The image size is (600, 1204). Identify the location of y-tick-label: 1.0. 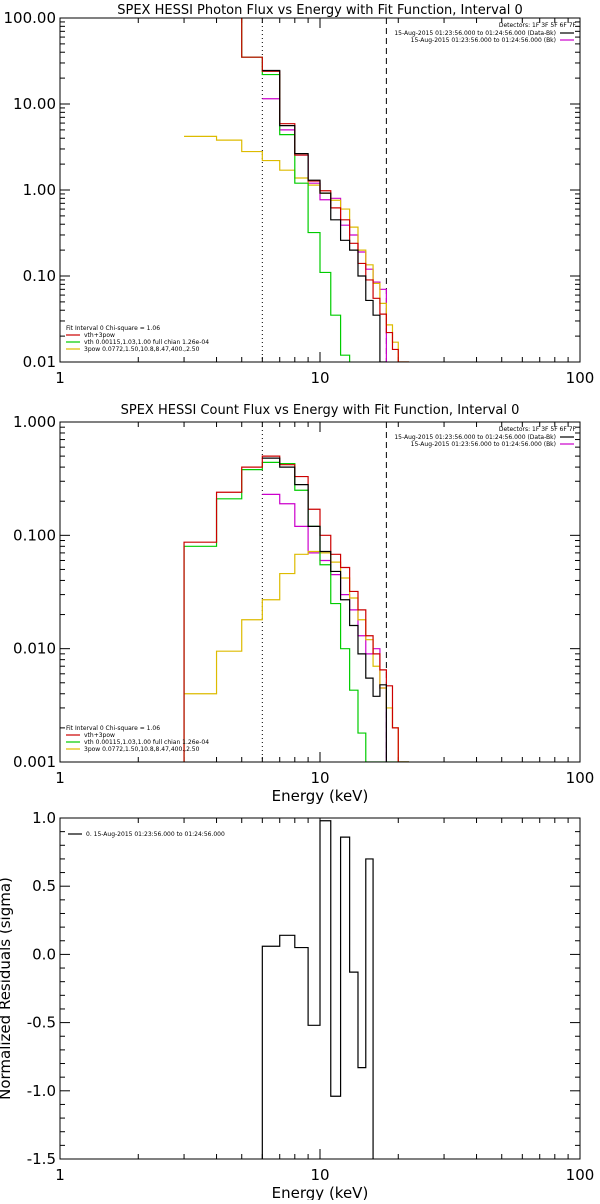
(44, 818).